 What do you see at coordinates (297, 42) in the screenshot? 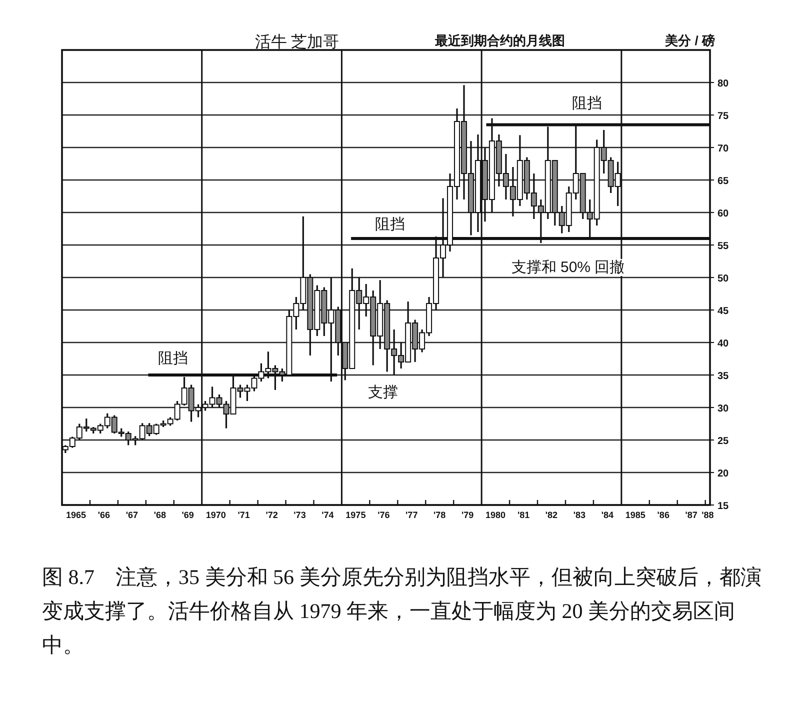
I see `chart-title: 活牛 芝加哥` at bounding box center [297, 42].